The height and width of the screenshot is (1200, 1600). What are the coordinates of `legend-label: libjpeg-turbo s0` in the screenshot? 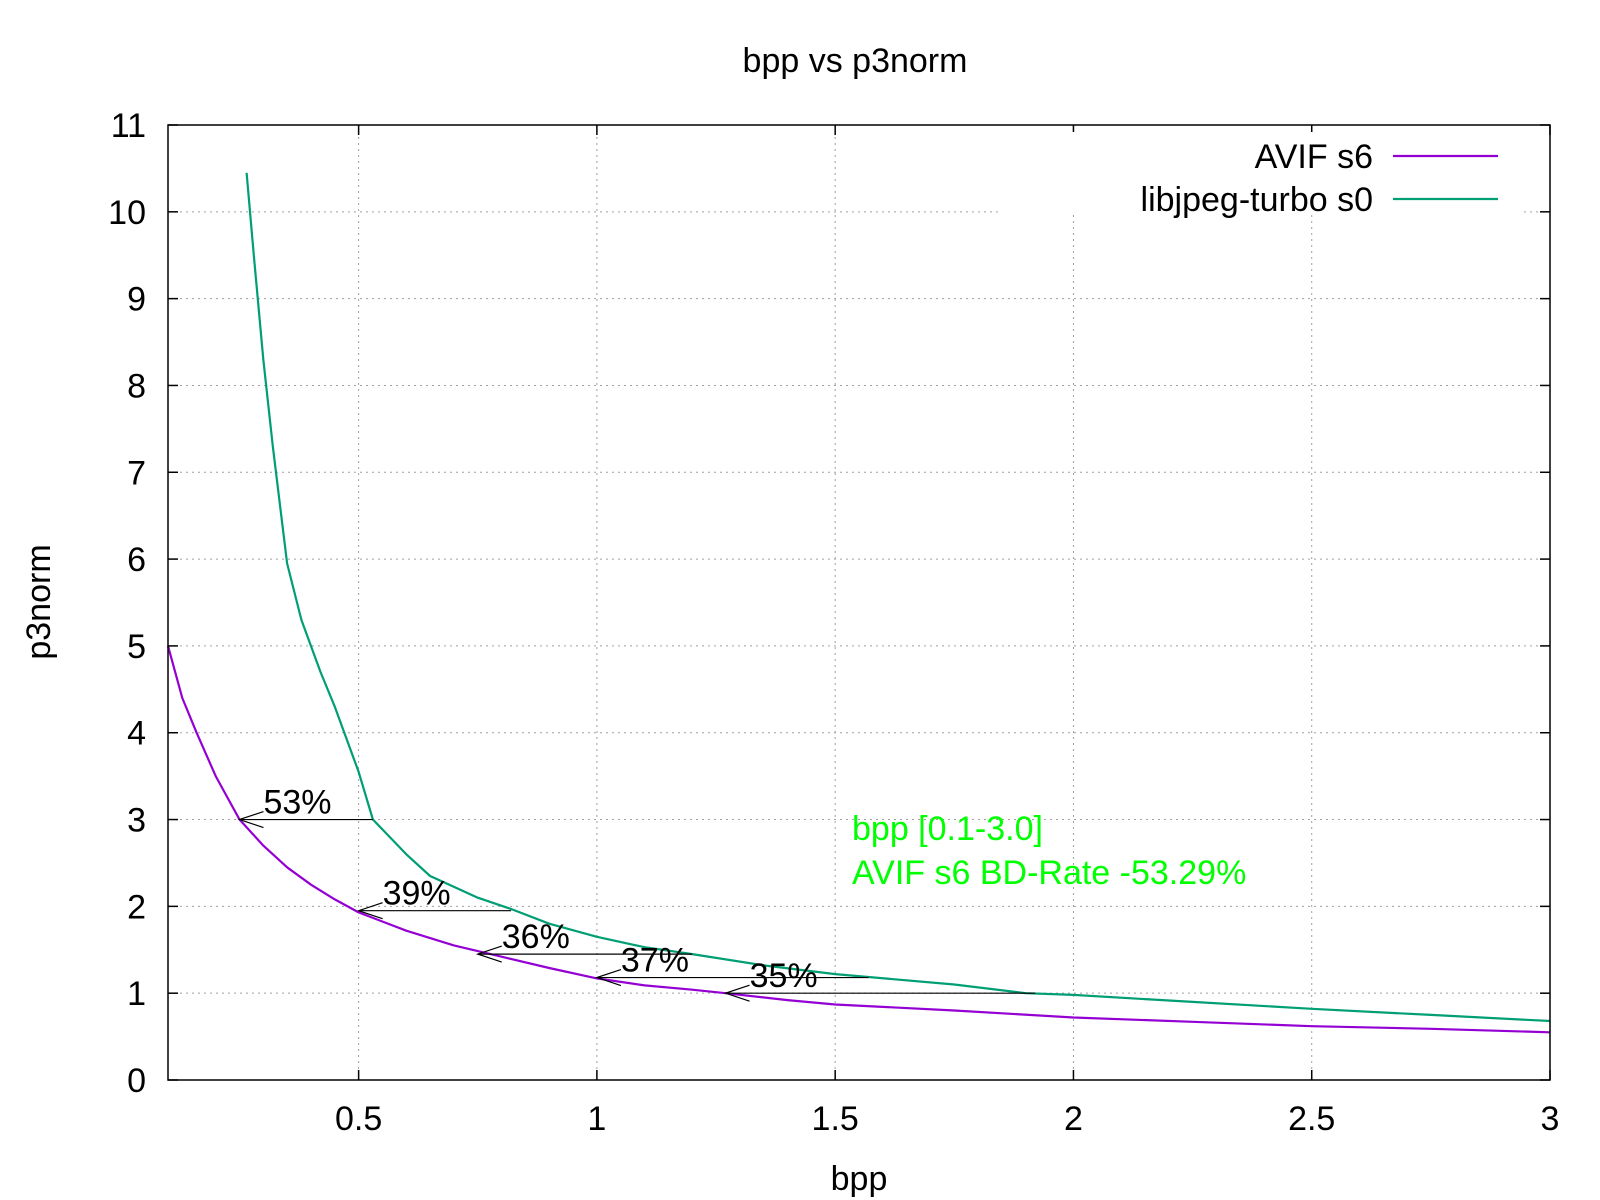 It's located at (1257, 200).